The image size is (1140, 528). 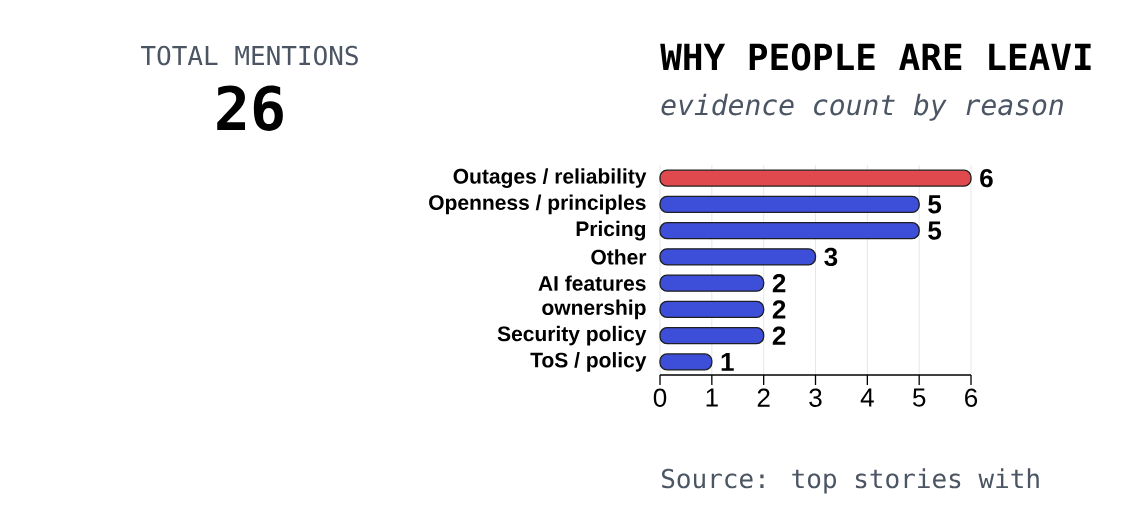 I want to click on chart-subtitle: evidence count by reason, so click(x=862, y=107).